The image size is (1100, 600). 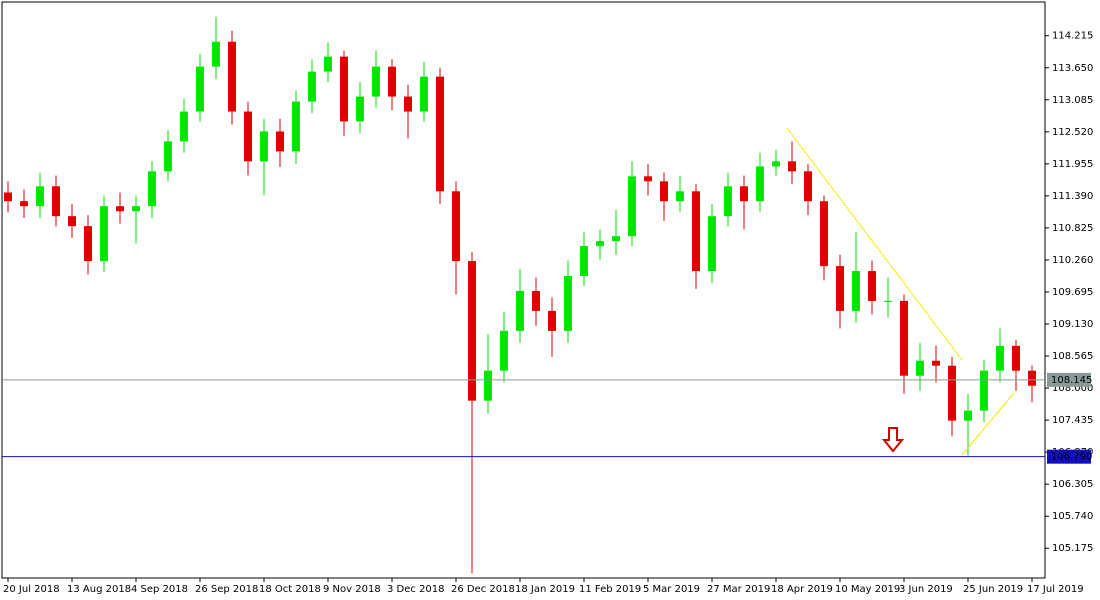 What do you see at coordinates (1071, 457) in the screenshot?
I see `price-level-label: 106.790` at bounding box center [1071, 457].